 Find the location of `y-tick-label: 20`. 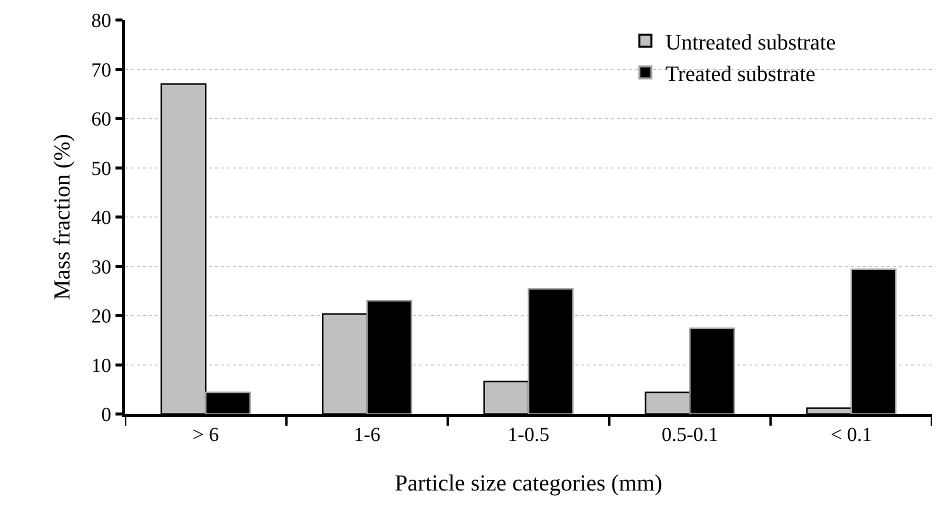

y-tick-label: 20 is located at coordinates (101, 317).